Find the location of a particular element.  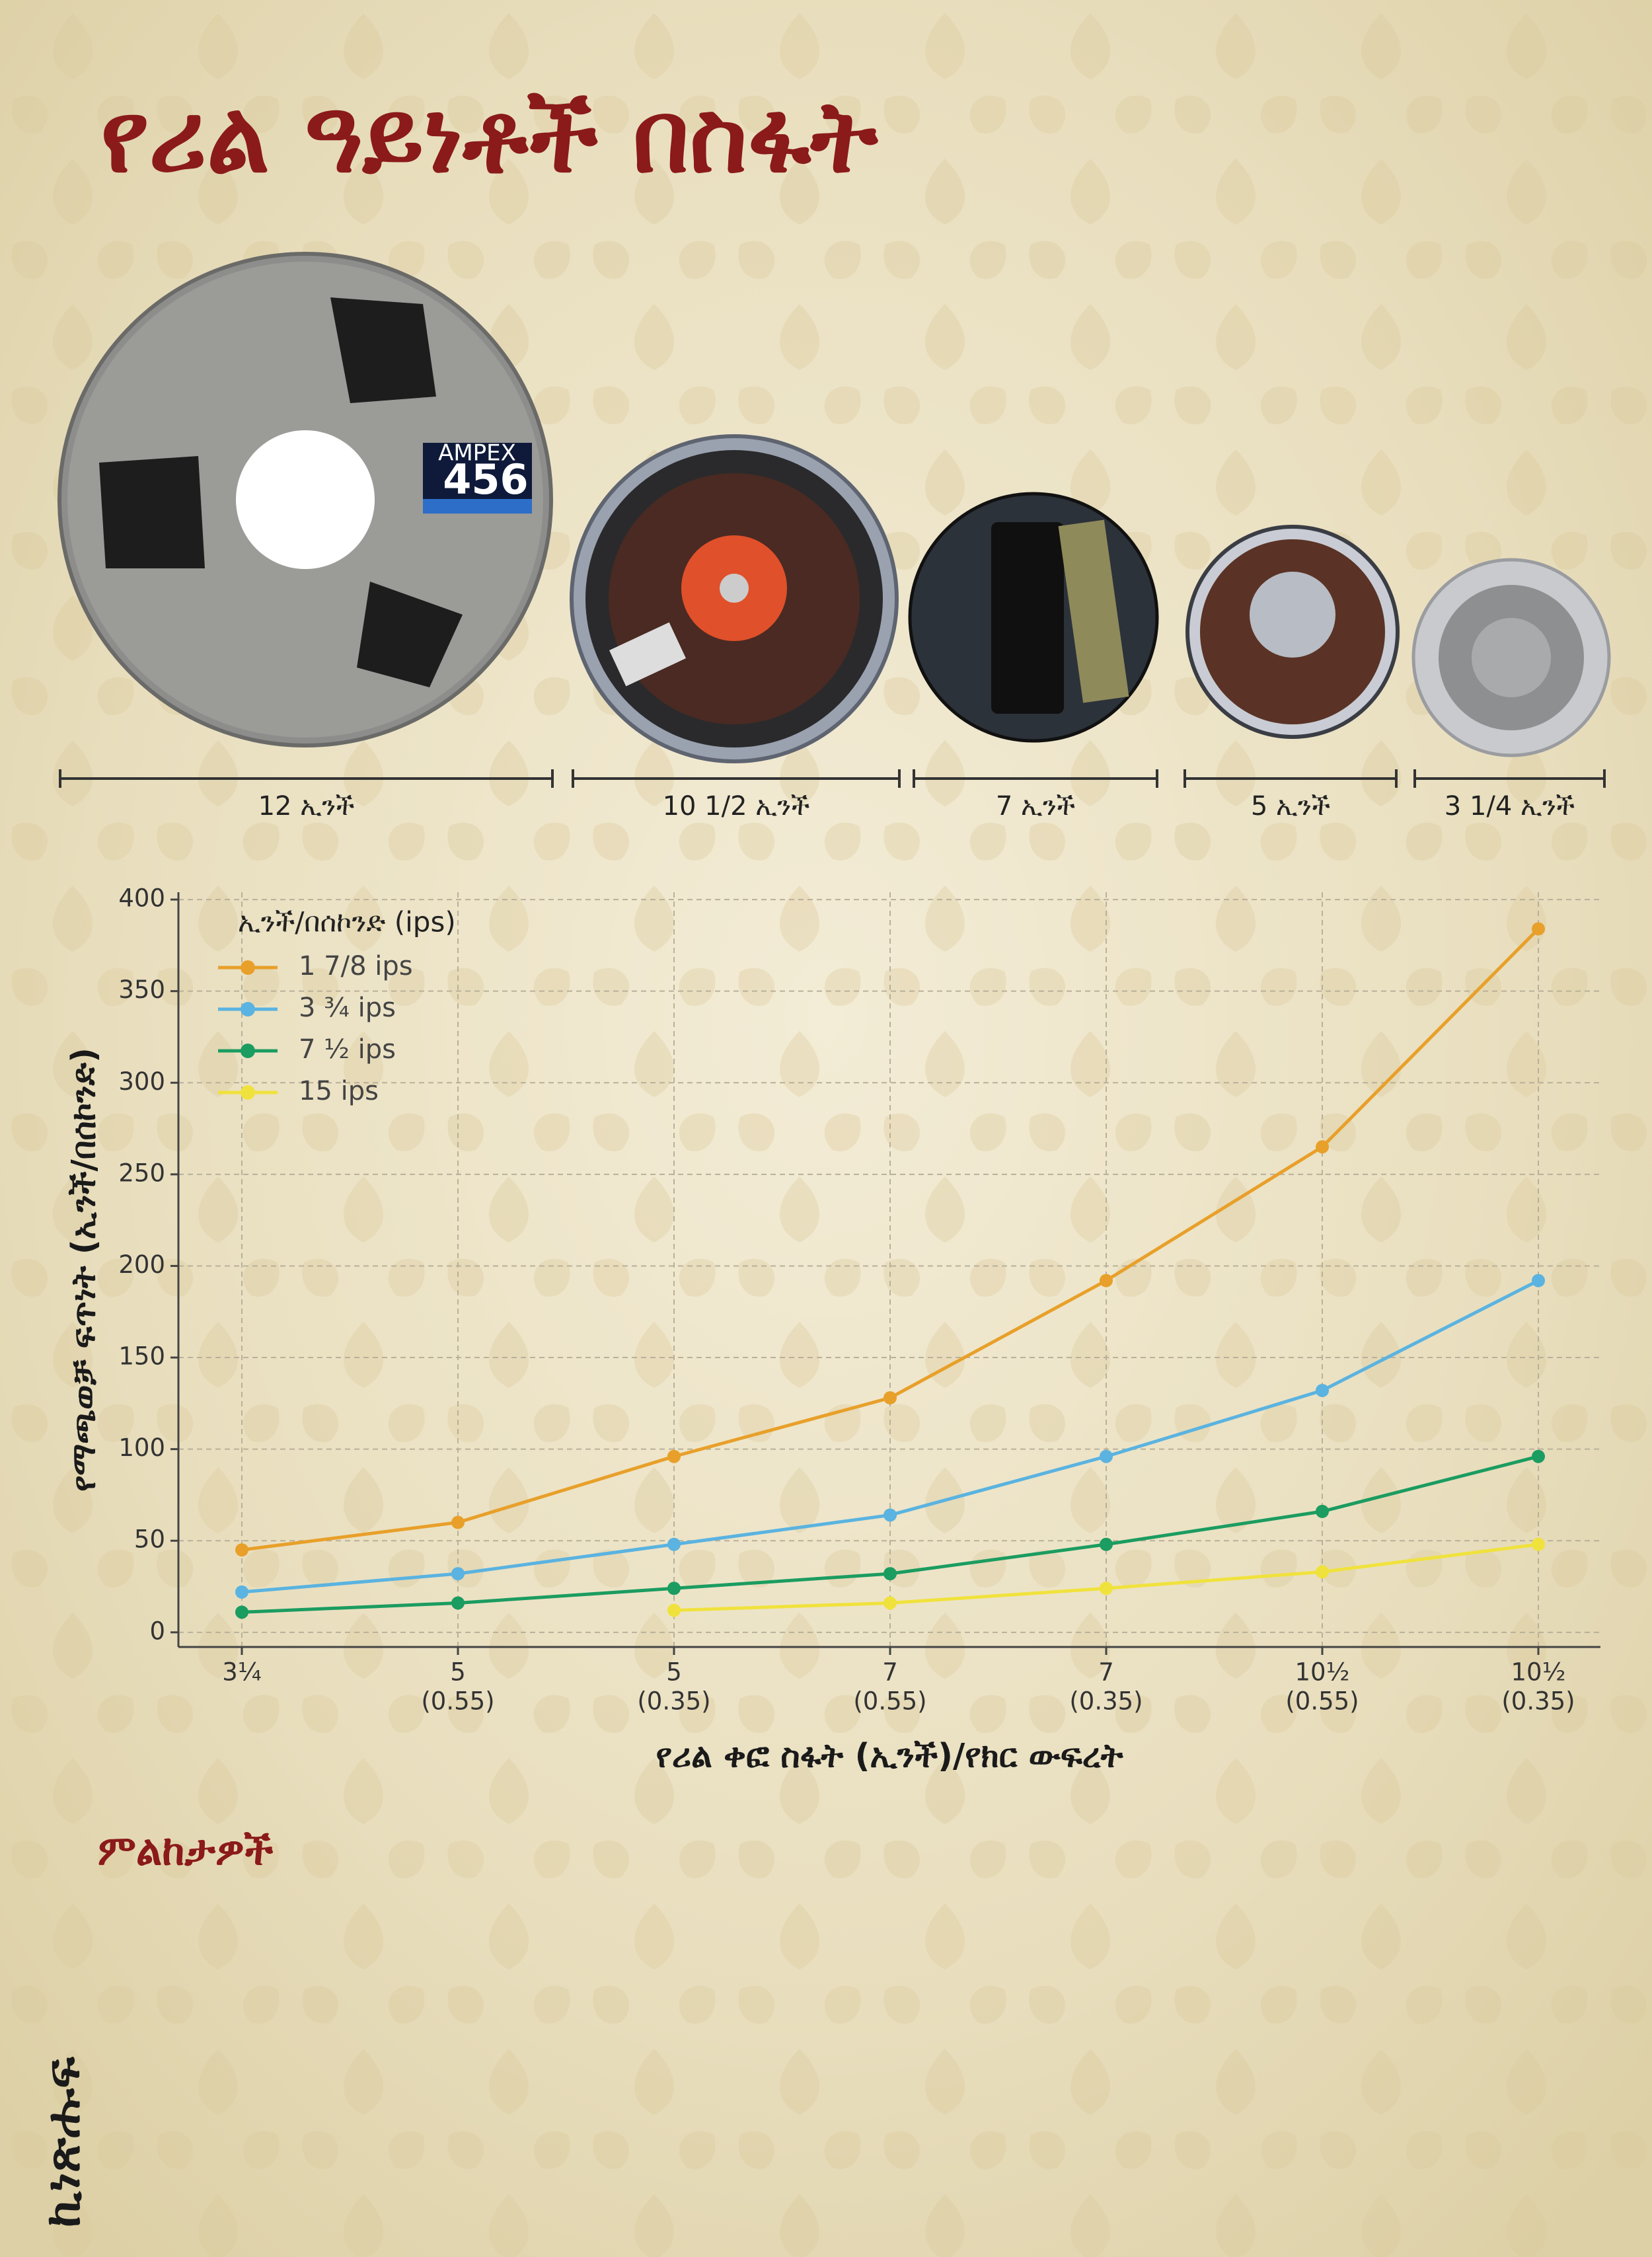

reel-size-label: 5 ኢንች is located at coordinates (1291, 806).